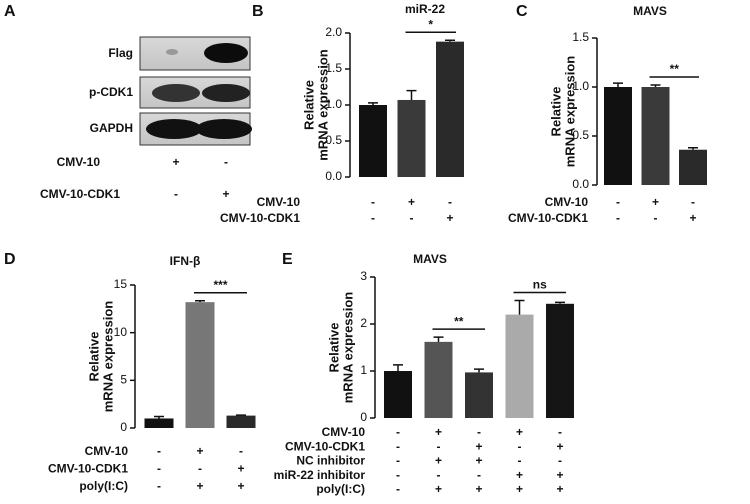  Describe the element at coordinates (287, 259) in the screenshot. I see `panel-letter: E` at that location.